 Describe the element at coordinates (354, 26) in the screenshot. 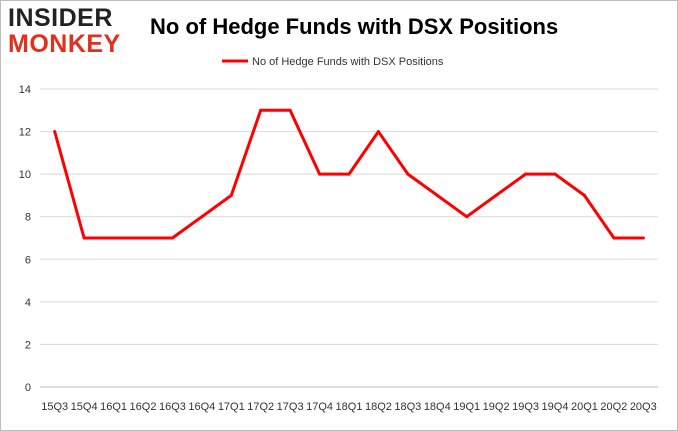

I see `chart-title: No of Hedge Funds with DSX Positions` at that location.